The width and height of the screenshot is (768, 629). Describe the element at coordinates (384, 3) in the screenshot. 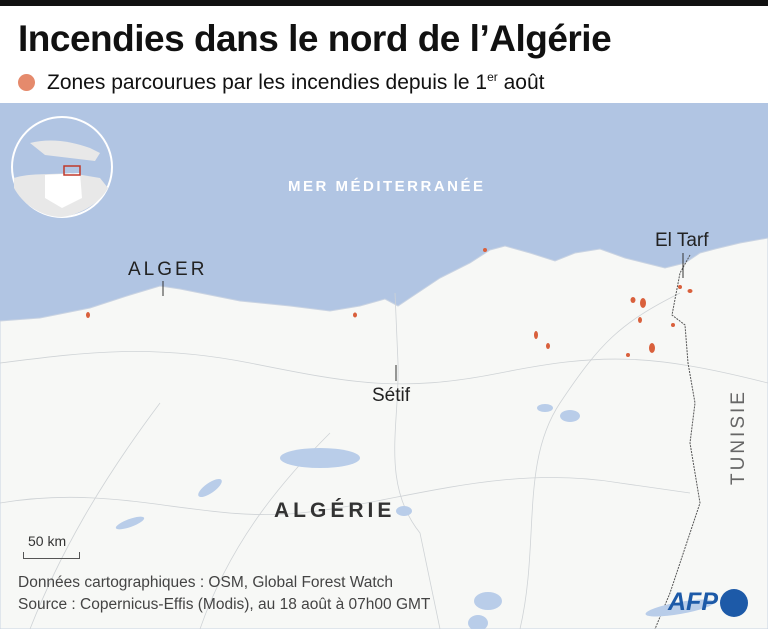

I see `top-bar` at that location.